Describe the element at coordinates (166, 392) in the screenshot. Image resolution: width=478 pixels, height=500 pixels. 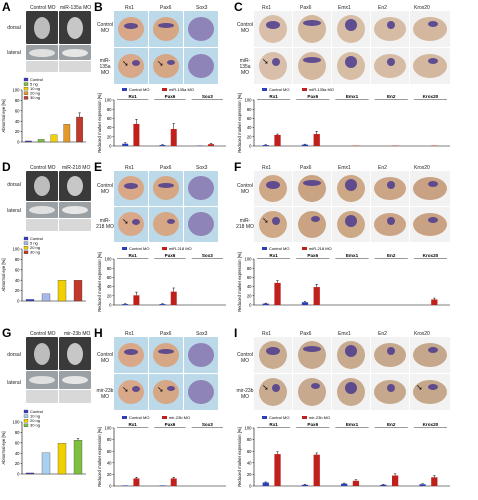
I see `embryo-photo-h-pax6-mo: ➘` at that location.